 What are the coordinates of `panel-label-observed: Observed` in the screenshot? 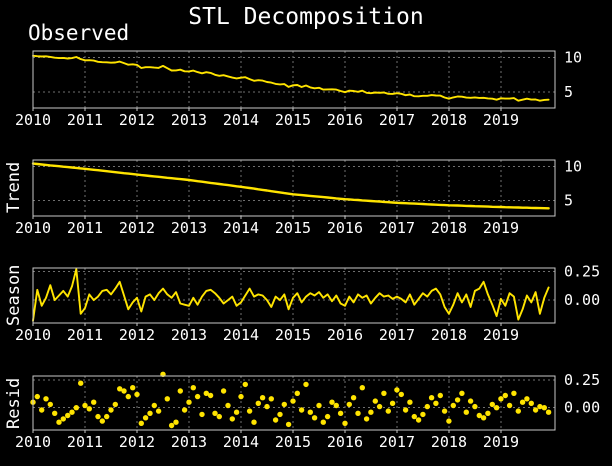 It's located at (79, 33).